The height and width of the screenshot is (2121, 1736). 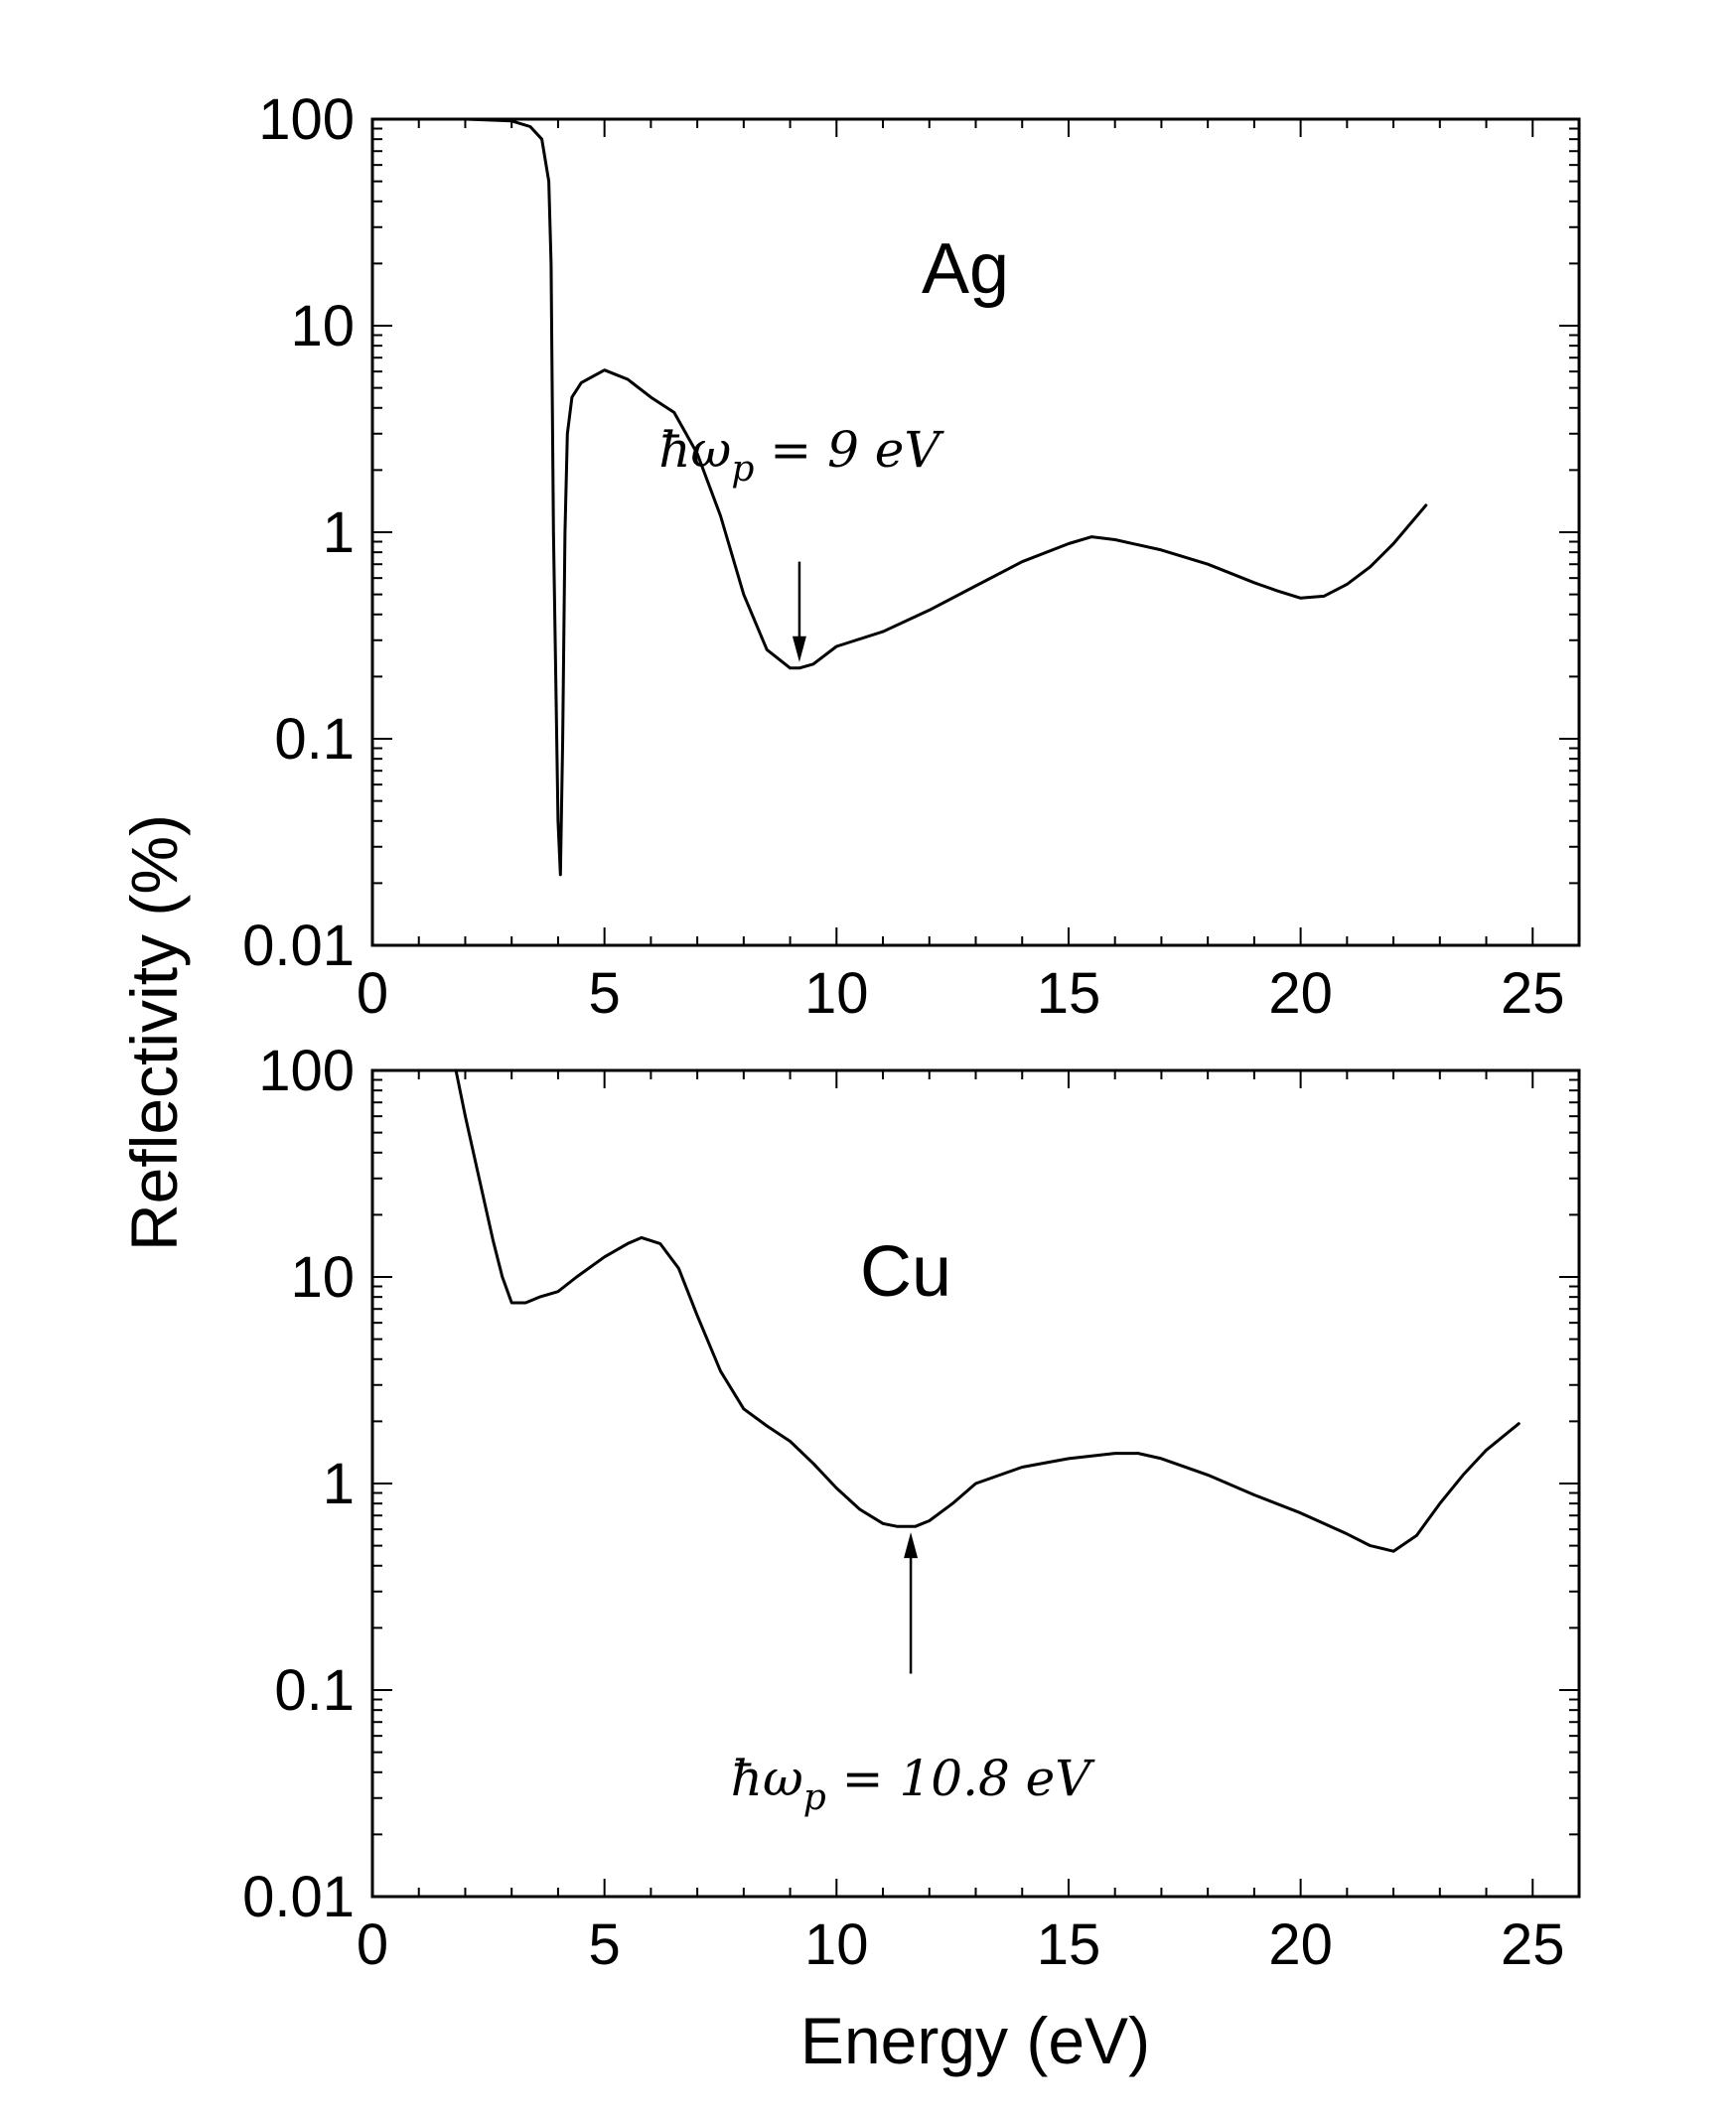 What do you see at coordinates (987, 1310) in the screenshot?
I see `series-line-cu` at bounding box center [987, 1310].